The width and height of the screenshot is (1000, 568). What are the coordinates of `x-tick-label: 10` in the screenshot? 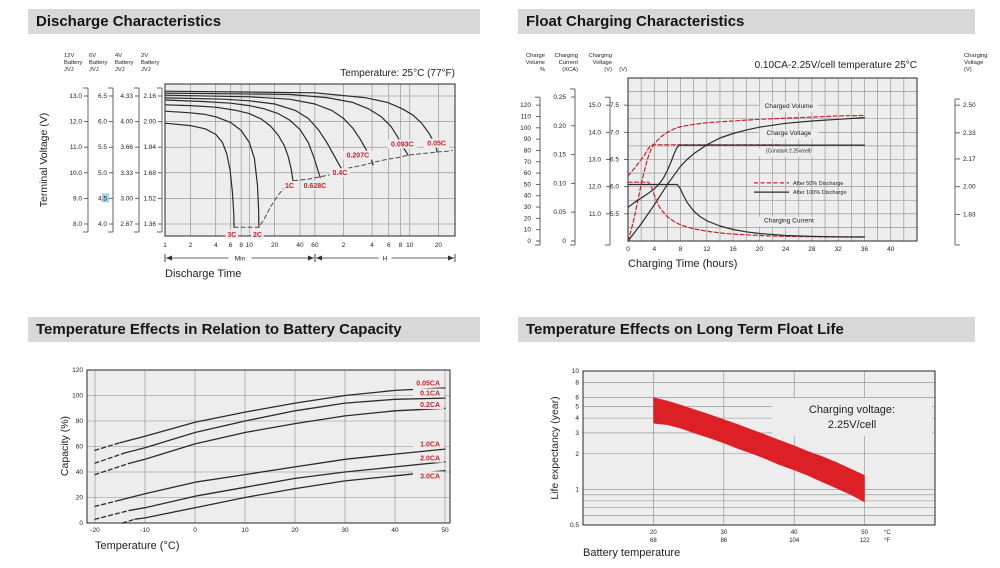 It's located at (250, 245).